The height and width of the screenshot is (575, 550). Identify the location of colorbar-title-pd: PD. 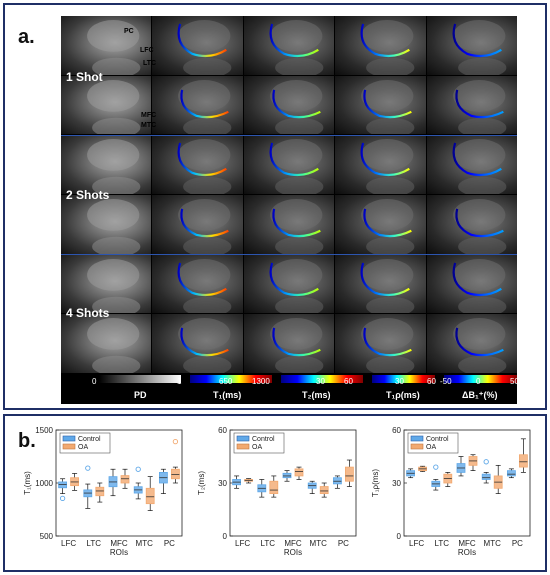
(140, 395).